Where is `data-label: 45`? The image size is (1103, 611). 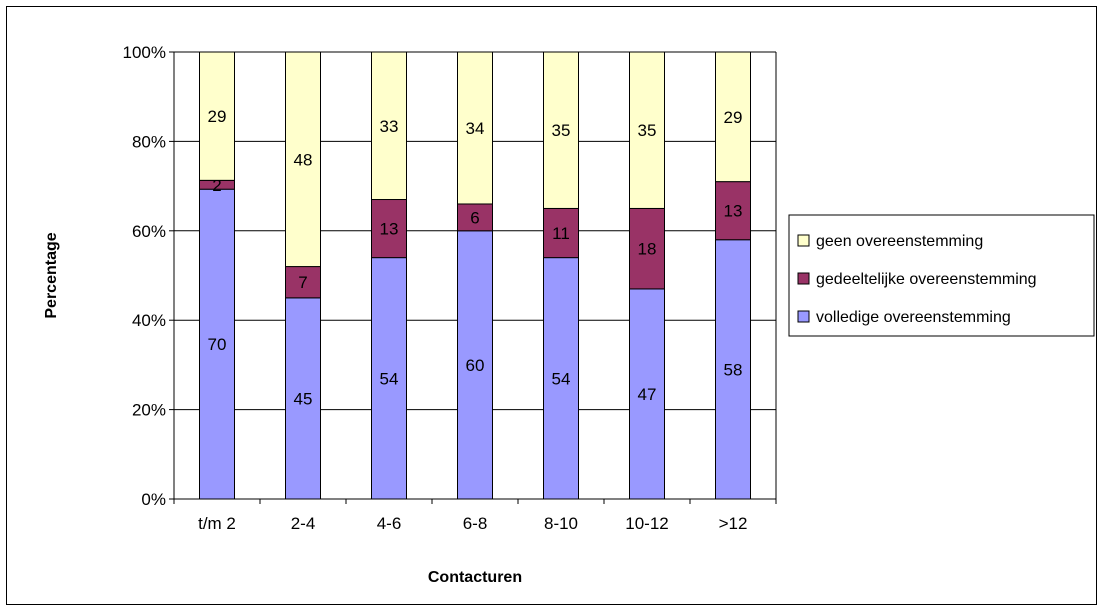
data-label: 45 is located at coordinates (303, 398).